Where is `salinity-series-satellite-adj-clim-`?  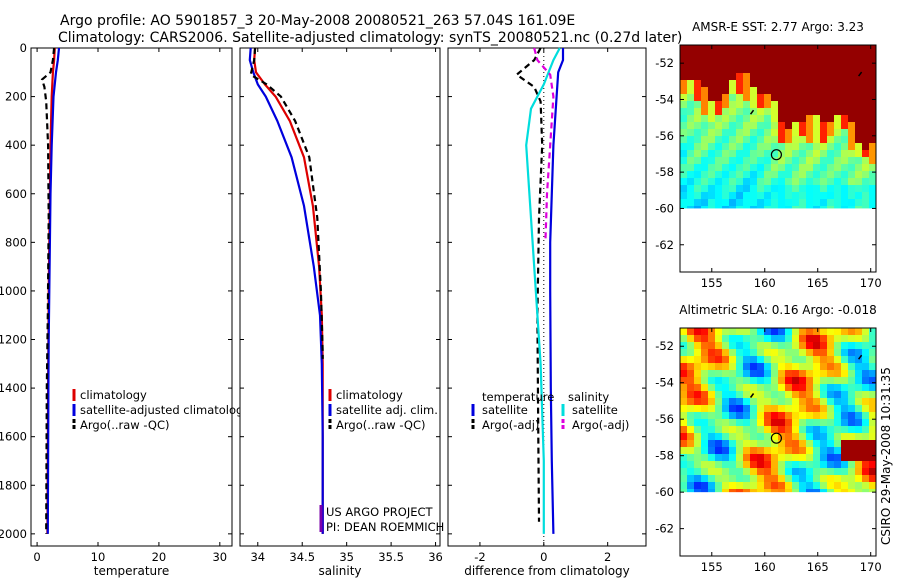 salinity-series-satellite-adj-clim- is located at coordinates (286, 290).